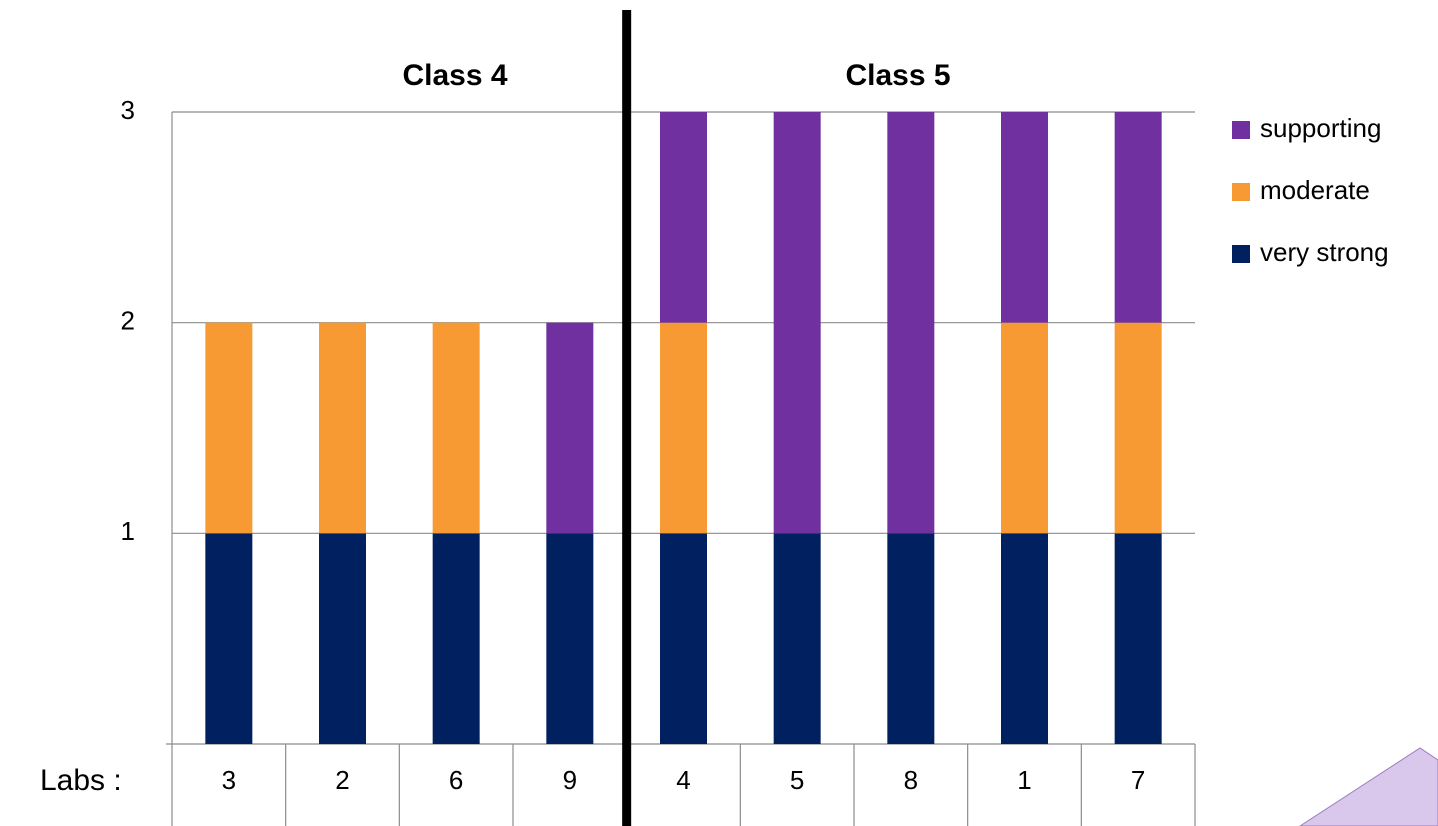  What do you see at coordinates (683, 780) in the screenshot?
I see `x-tick-label: 4` at bounding box center [683, 780].